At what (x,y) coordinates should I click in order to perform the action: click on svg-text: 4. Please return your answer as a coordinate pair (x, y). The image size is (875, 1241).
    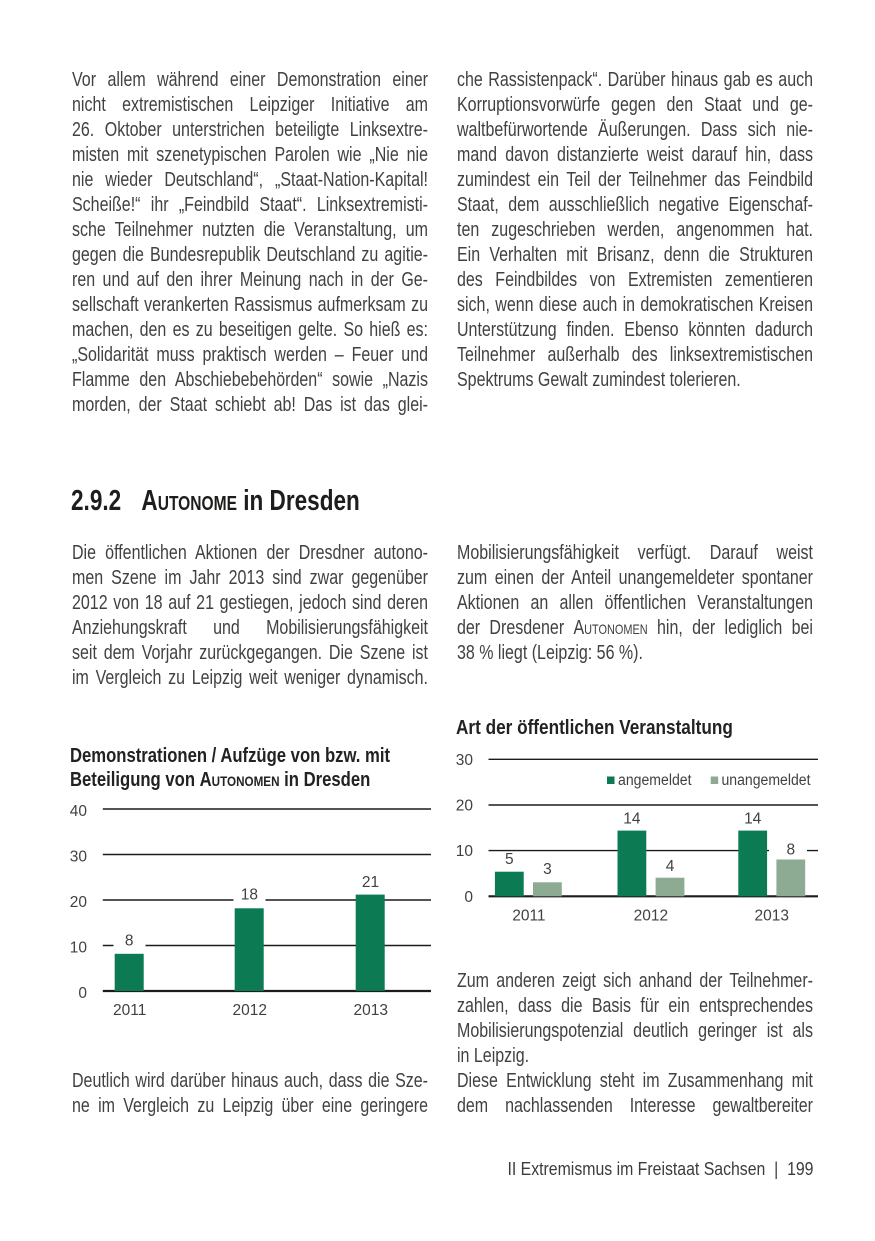
    Looking at the image, I should click on (670, 866).